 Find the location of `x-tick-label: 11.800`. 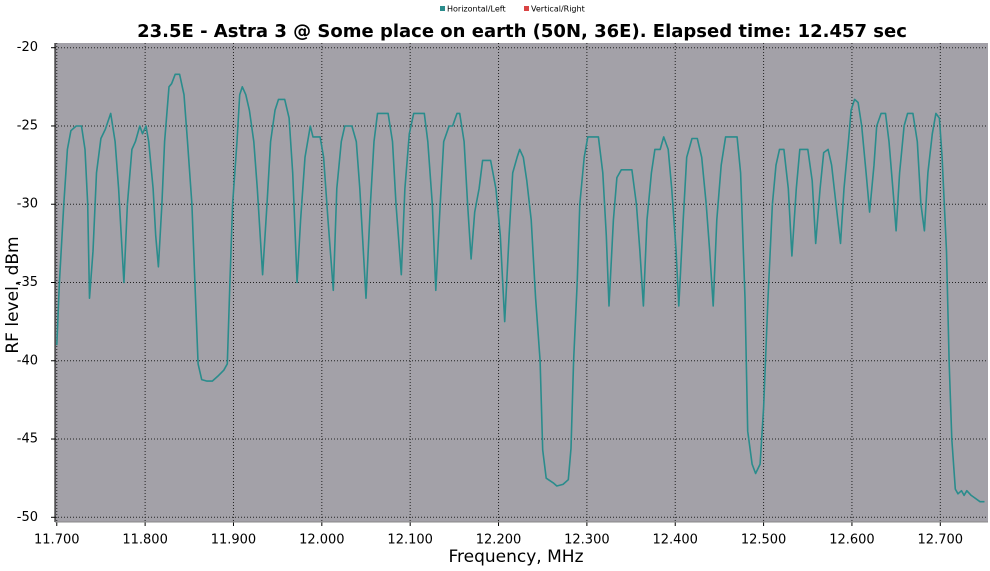

x-tick-label: 11.800 is located at coordinates (145, 540).